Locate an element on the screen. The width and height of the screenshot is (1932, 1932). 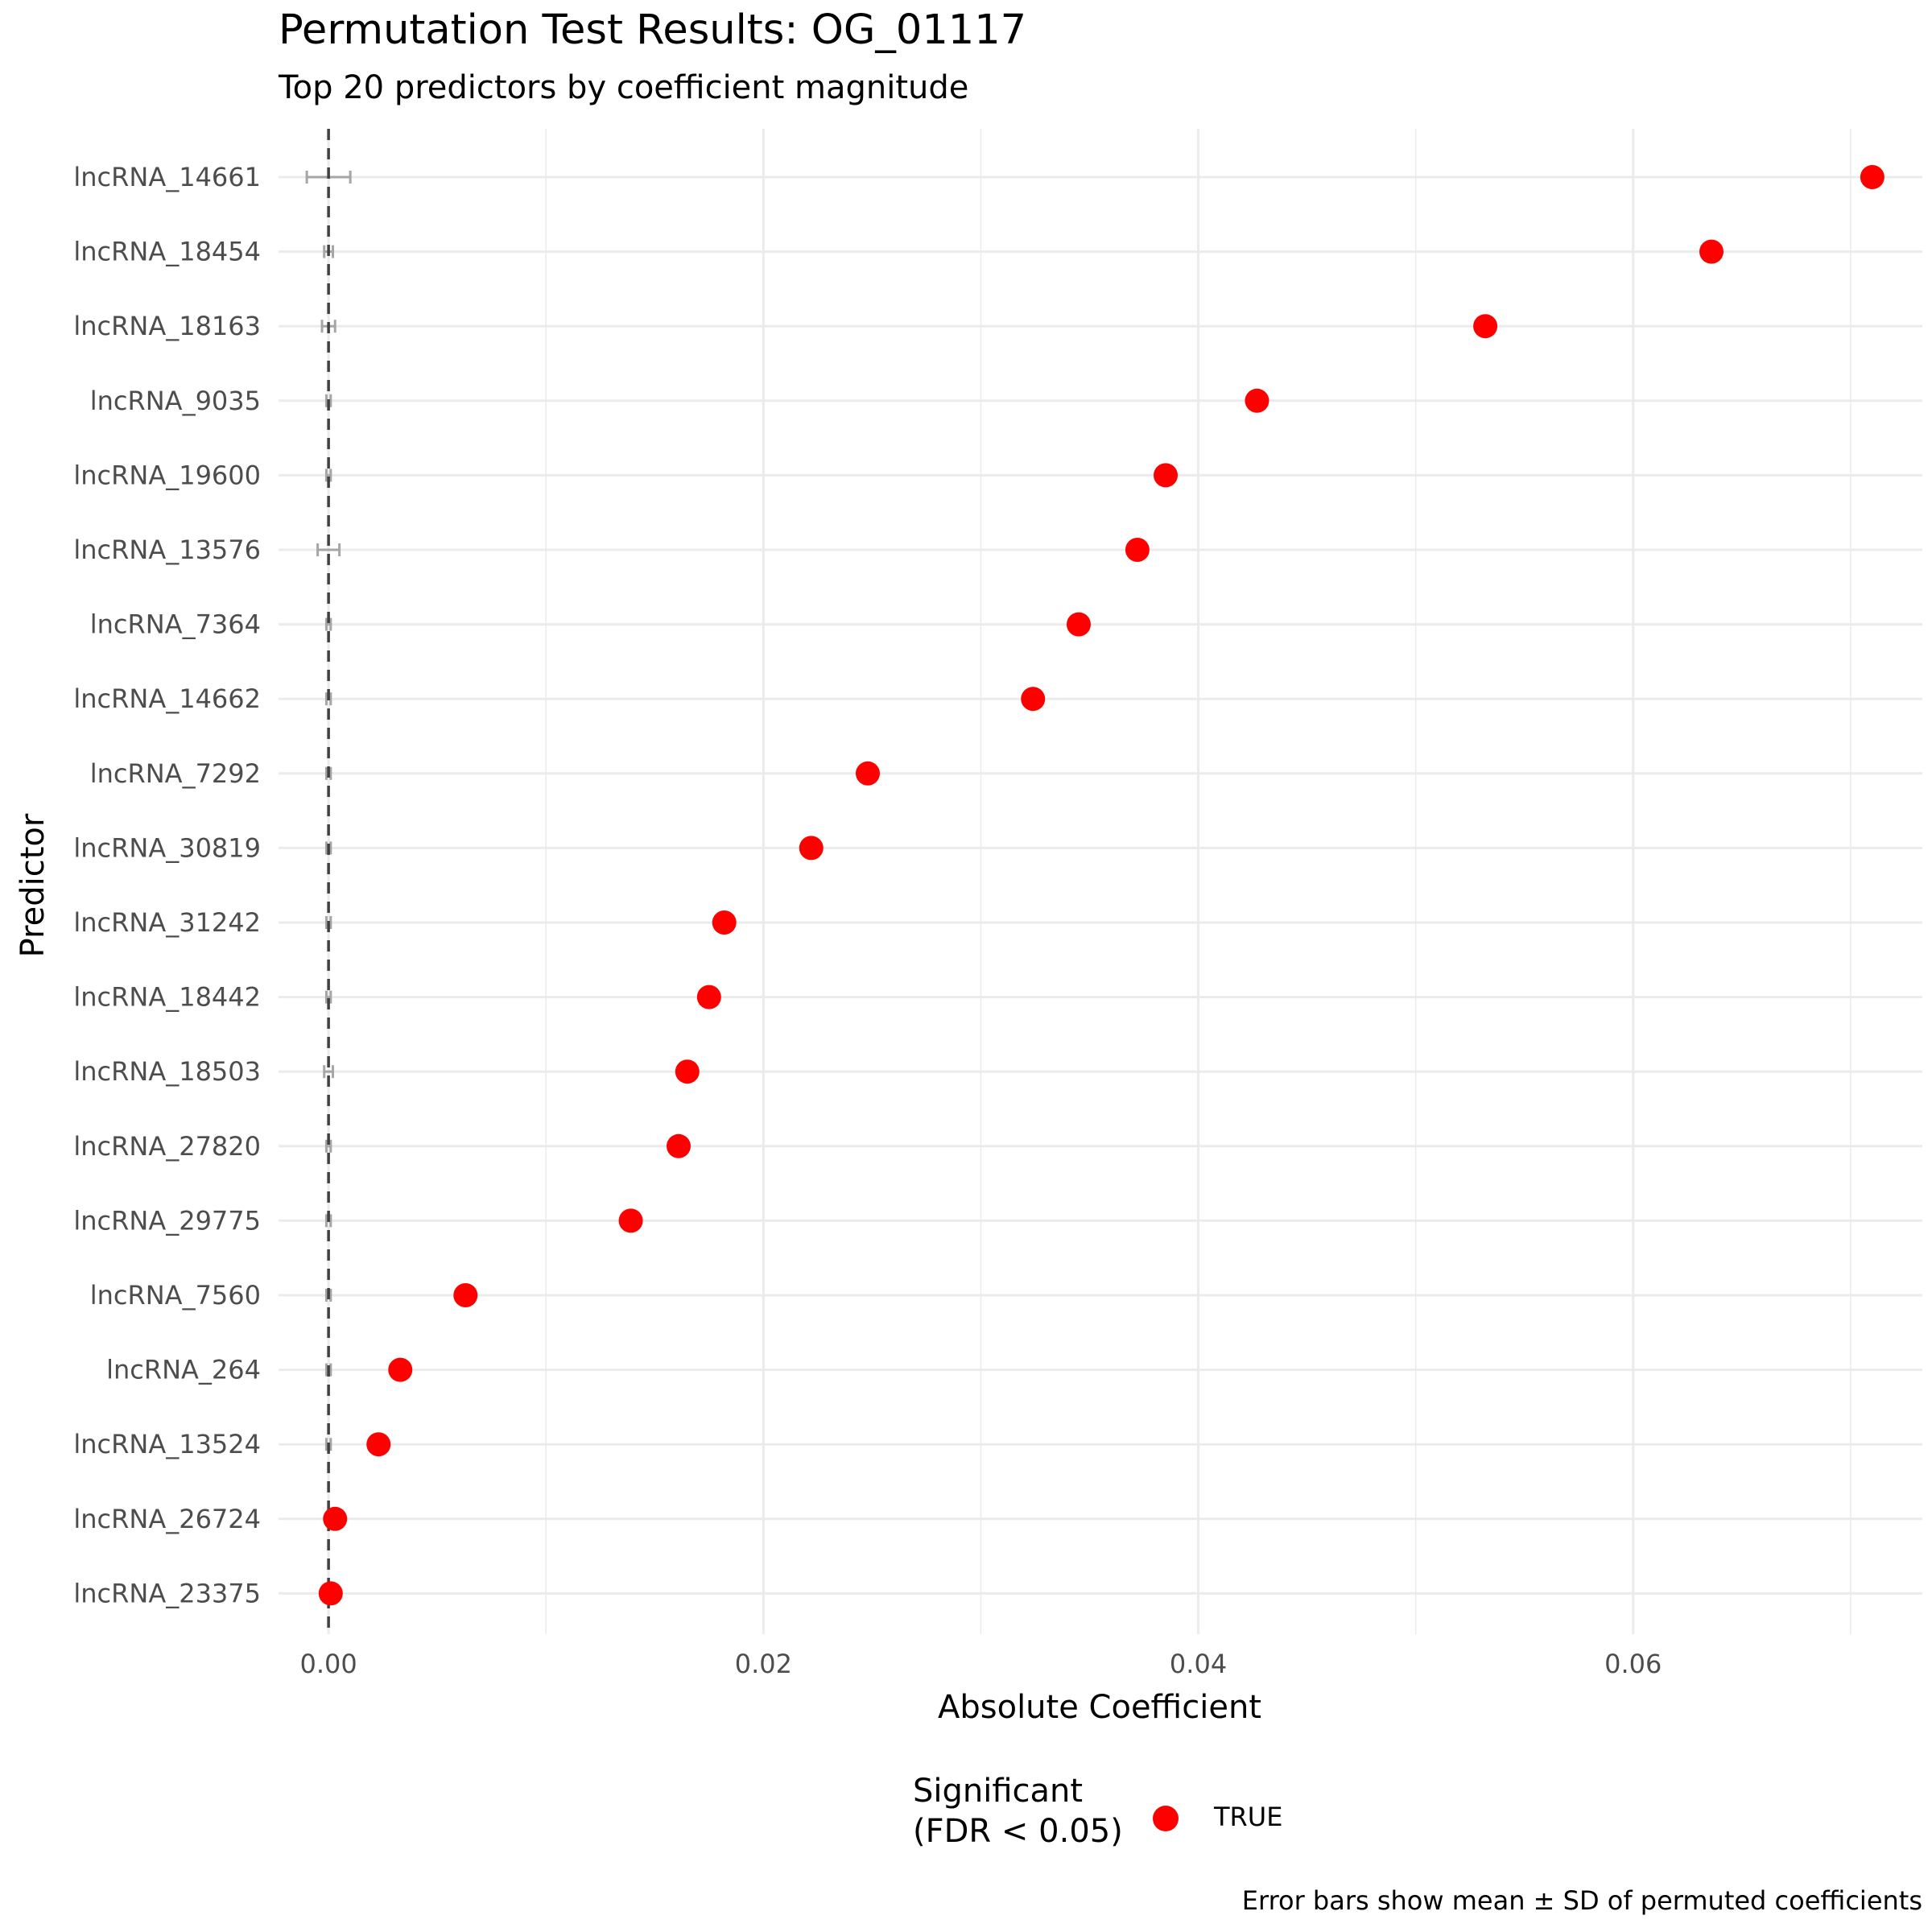
y-tick-lncRNA_14661: lncRNA_14661 is located at coordinates (167, 177).